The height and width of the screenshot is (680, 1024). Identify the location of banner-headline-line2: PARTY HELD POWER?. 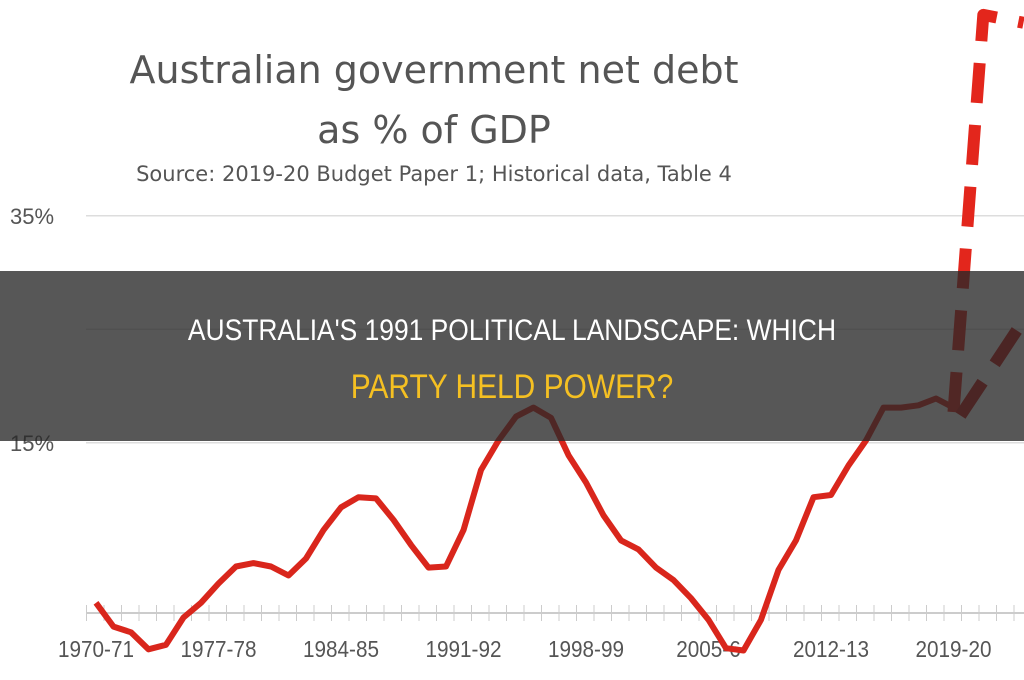
(512, 387).